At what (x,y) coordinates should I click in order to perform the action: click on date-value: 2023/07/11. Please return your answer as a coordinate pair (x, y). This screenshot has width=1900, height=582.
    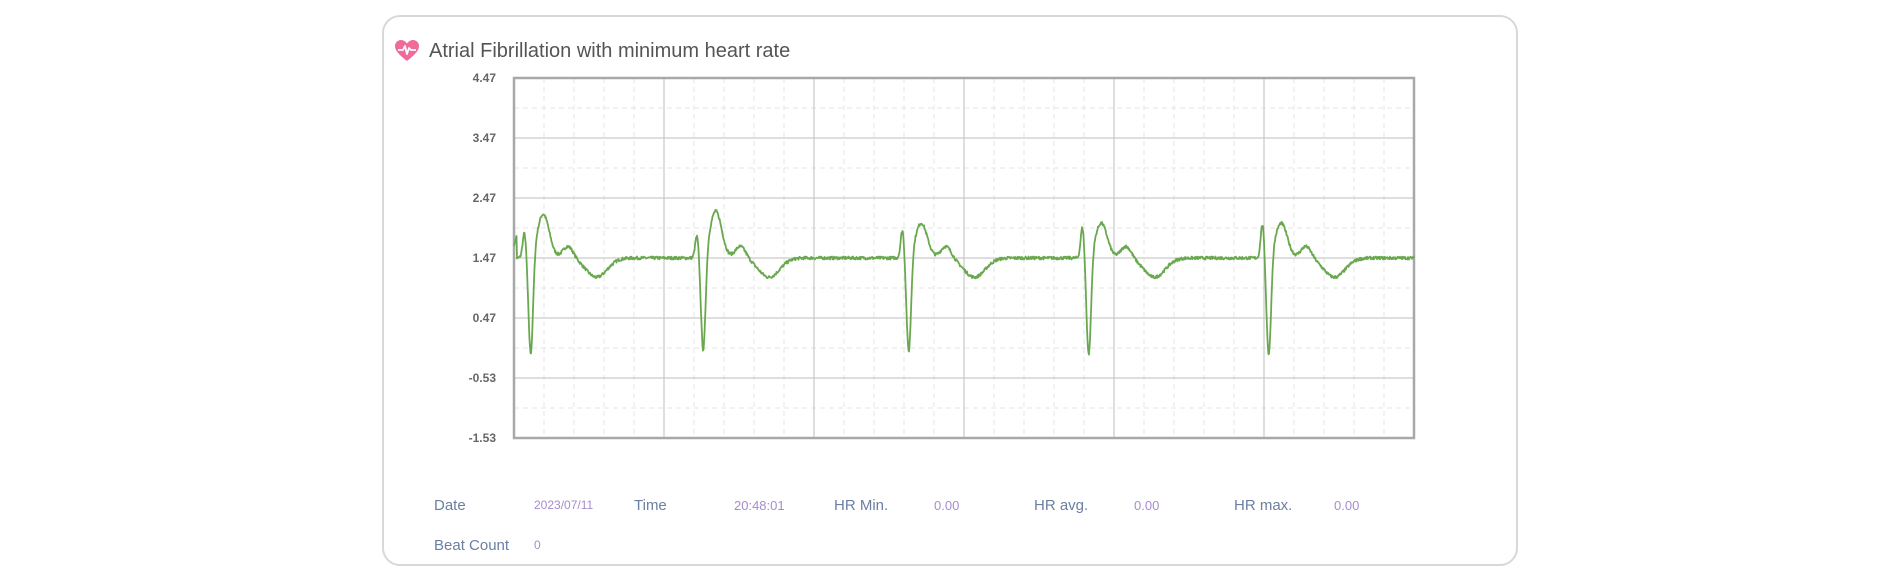
    Looking at the image, I should click on (564, 505).